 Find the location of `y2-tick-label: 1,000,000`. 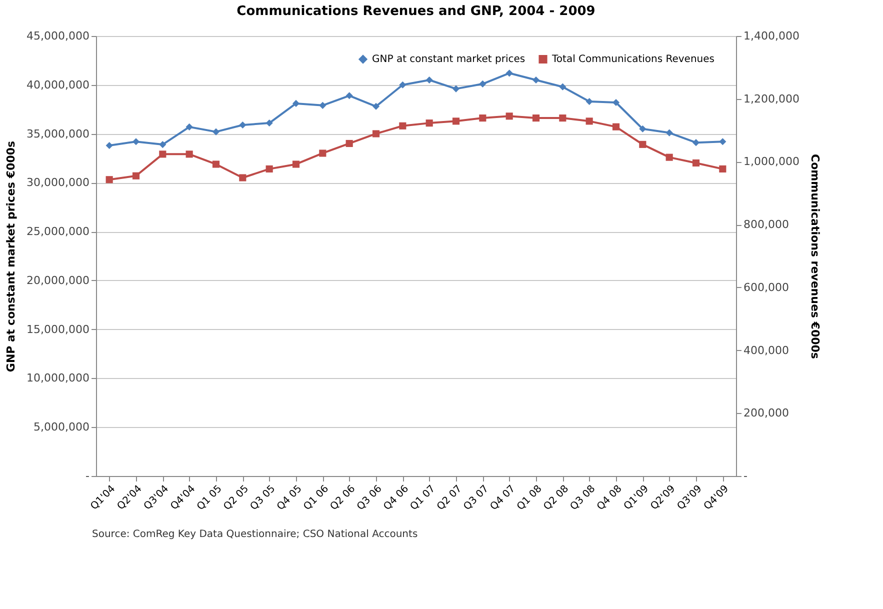

y2-tick-label: 1,000,000 is located at coordinates (772, 161).